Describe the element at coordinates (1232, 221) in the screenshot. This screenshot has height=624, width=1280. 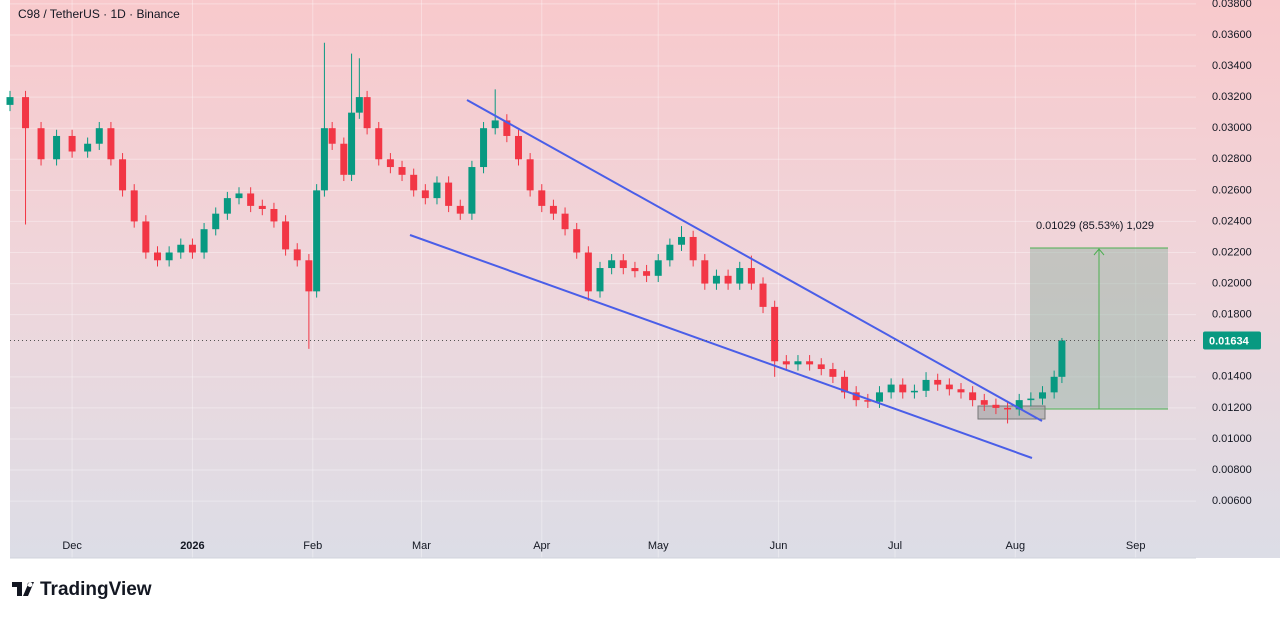
I see `y-tick-label: 0.02400` at that location.